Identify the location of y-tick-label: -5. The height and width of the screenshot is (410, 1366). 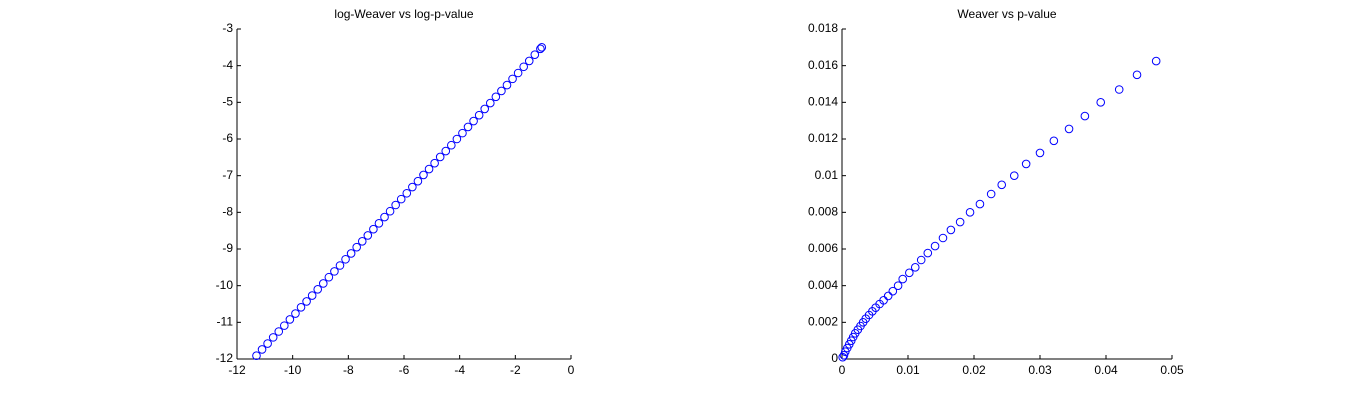
(227, 102).